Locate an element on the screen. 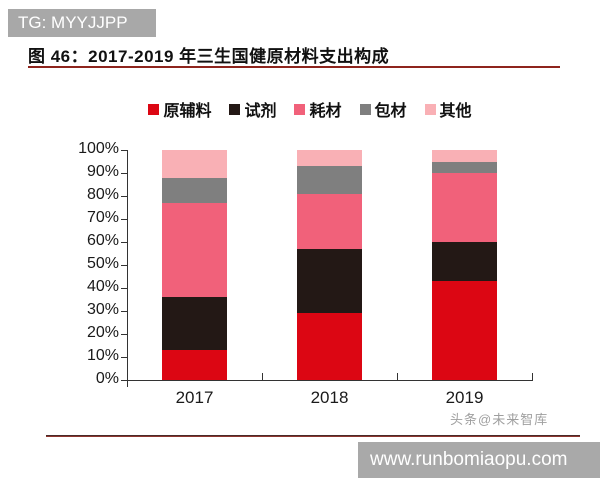 Image resolution: width=600 pixels, height=480 pixels. figure-title: 图 46：2017-2019 年三生国健原材料支出构成 is located at coordinates (209, 56).